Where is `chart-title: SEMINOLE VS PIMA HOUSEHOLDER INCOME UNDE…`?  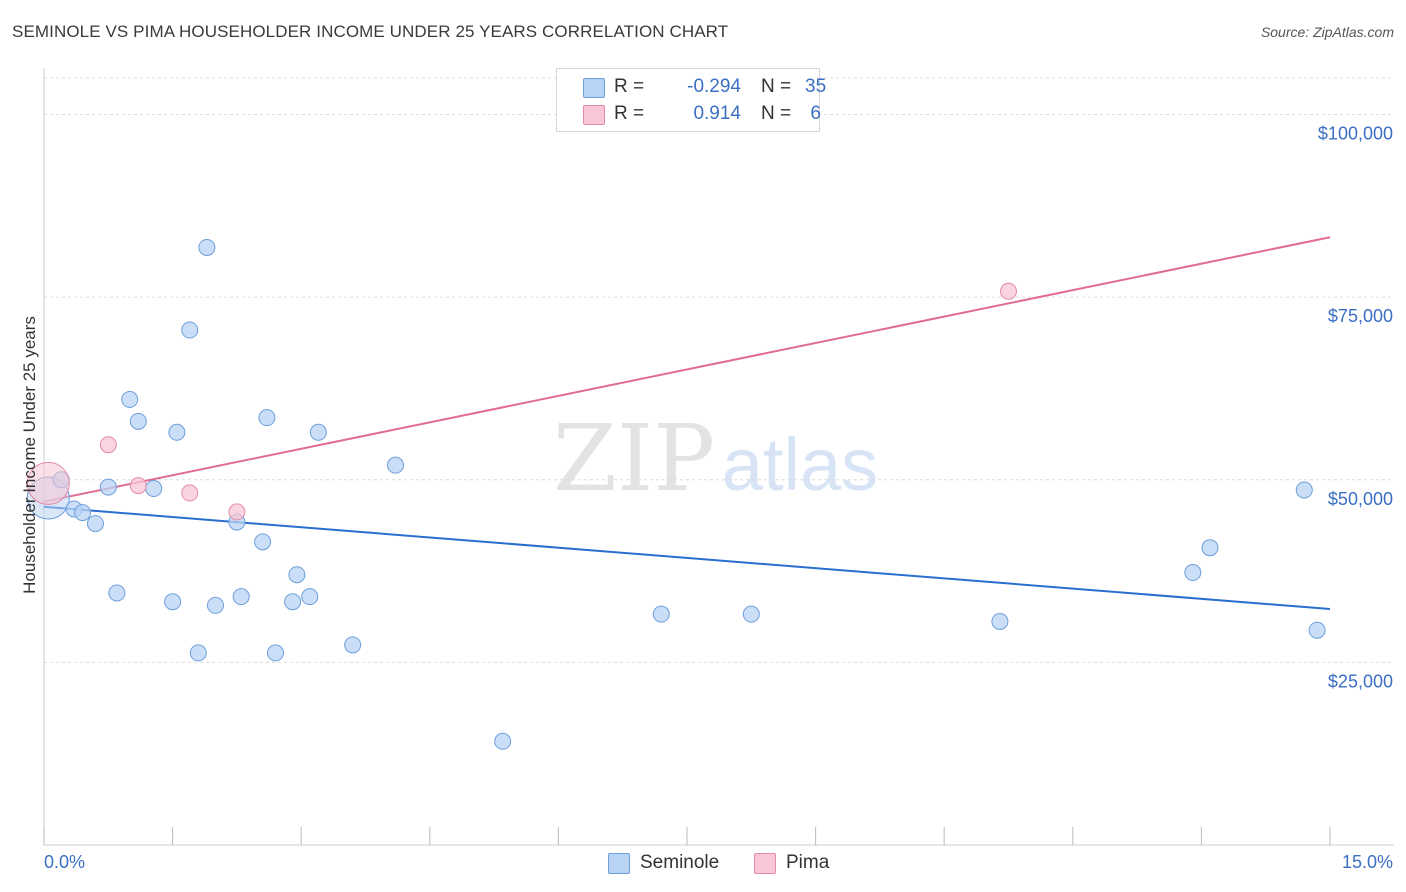 chart-title: SEMINOLE VS PIMA HOUSEHOLDER INCOME UNDE… is located at coordinates (370, 31).